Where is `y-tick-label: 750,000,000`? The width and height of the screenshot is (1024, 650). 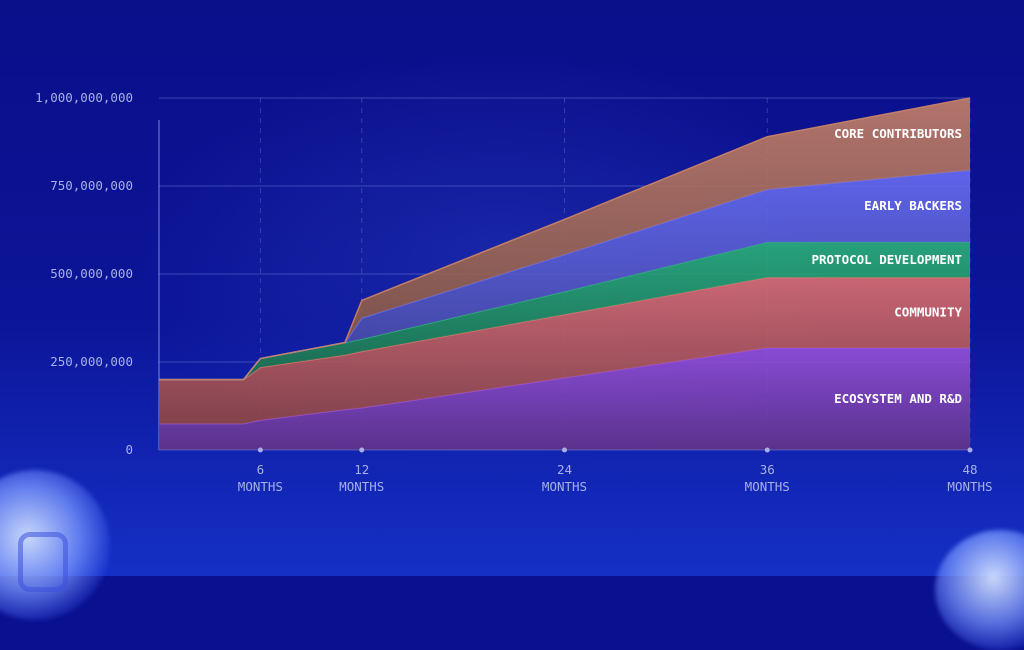 y-tick-label: 750,000,000 is located at coordinates (91, 185).